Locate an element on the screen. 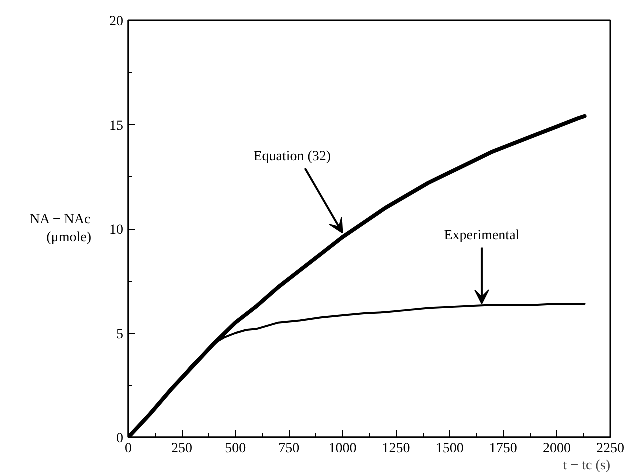  x-tick-label: 2000 is located at coordinates (556, 449).